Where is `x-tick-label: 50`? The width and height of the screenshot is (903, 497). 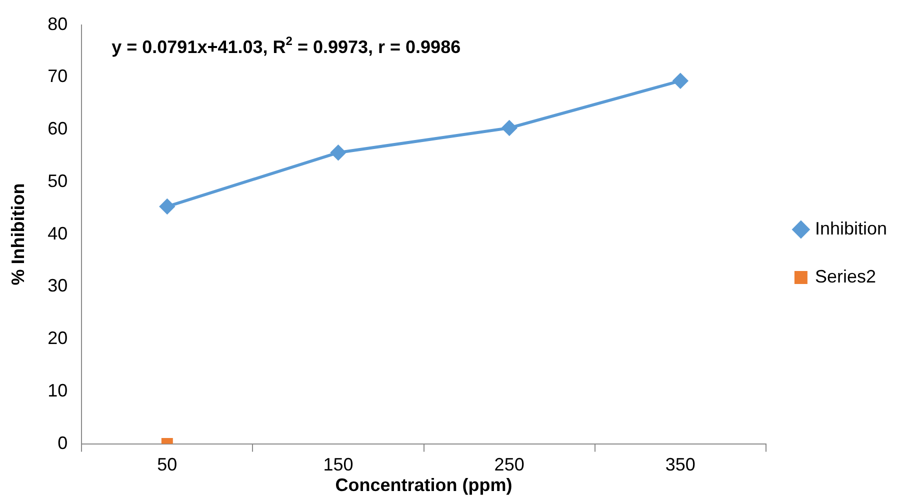 x-tick-label: 50 is located at coordinates (167, 464).